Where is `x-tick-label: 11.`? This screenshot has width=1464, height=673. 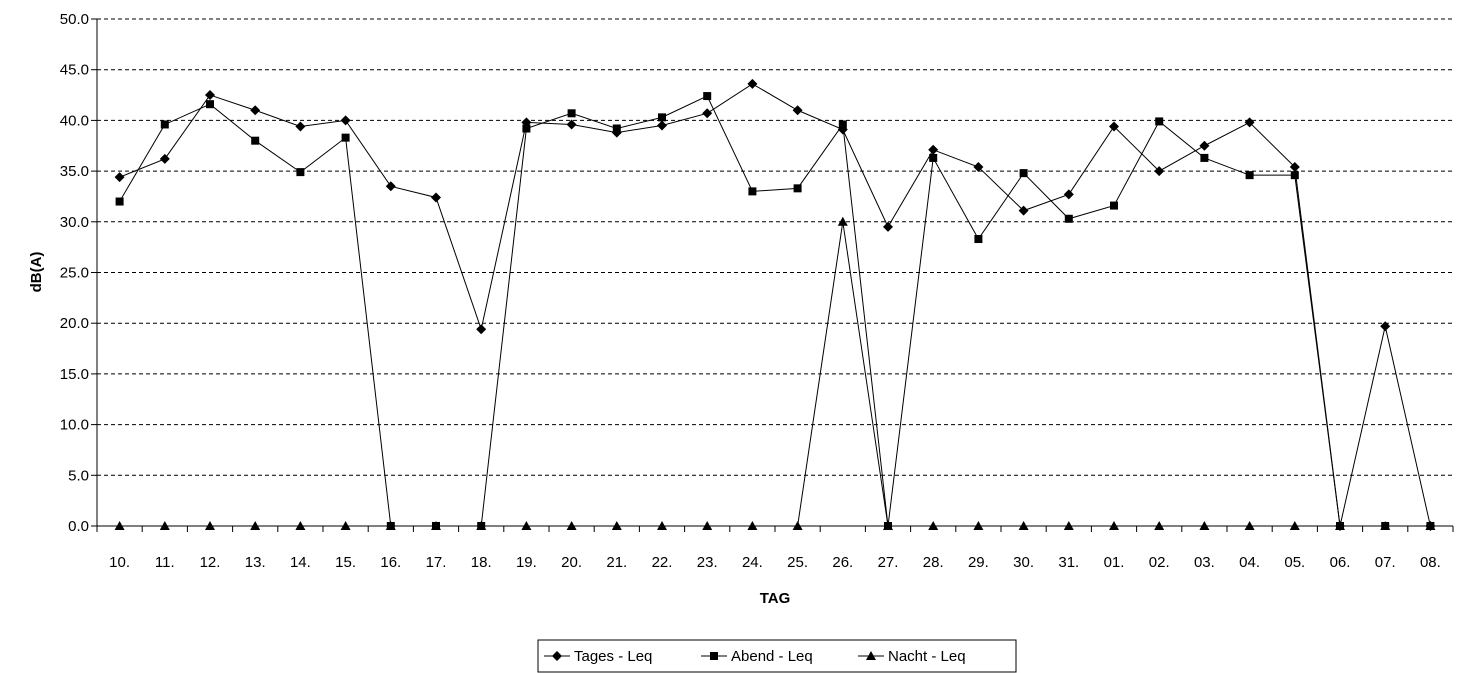 x-tick-label: 11. is located at coordinates (165, 562).